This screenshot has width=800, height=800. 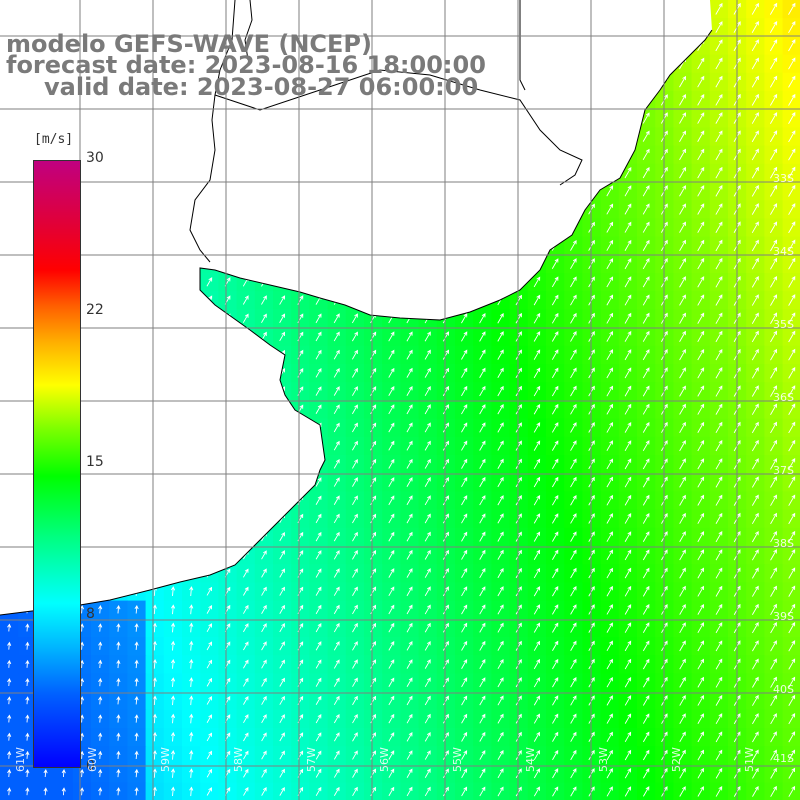 I want to click on lon-label: 51W, so click(x=749, y=759).